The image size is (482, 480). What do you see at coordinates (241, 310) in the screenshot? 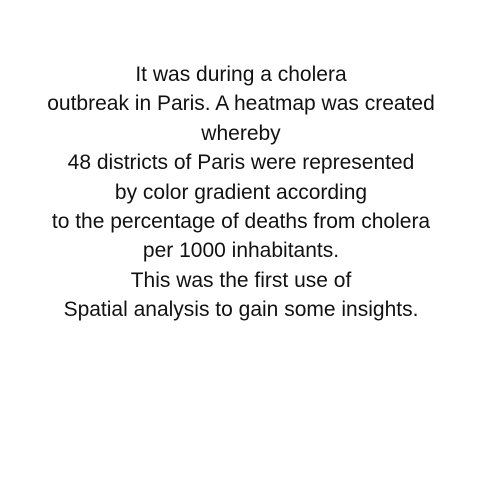
I see `text-line-9: Spatial analysis to gain some insights.` at bounding box center [241, 310].